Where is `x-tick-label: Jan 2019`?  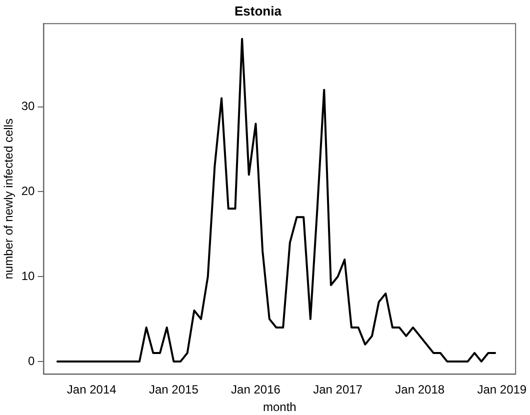
x-tick-label: Jan 2019 is located at coordinates (502, 389).